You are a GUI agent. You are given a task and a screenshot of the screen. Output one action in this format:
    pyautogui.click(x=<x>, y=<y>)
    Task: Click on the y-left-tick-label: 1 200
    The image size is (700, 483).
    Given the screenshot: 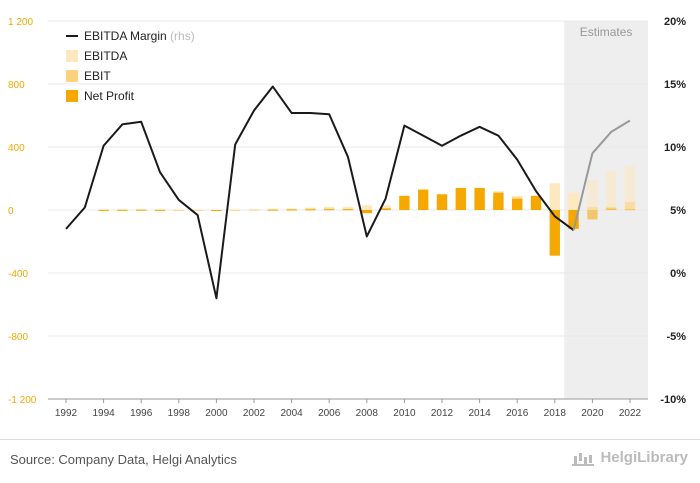 What is the action you would take?
    pyautogui.click(x=20, y=22)
    